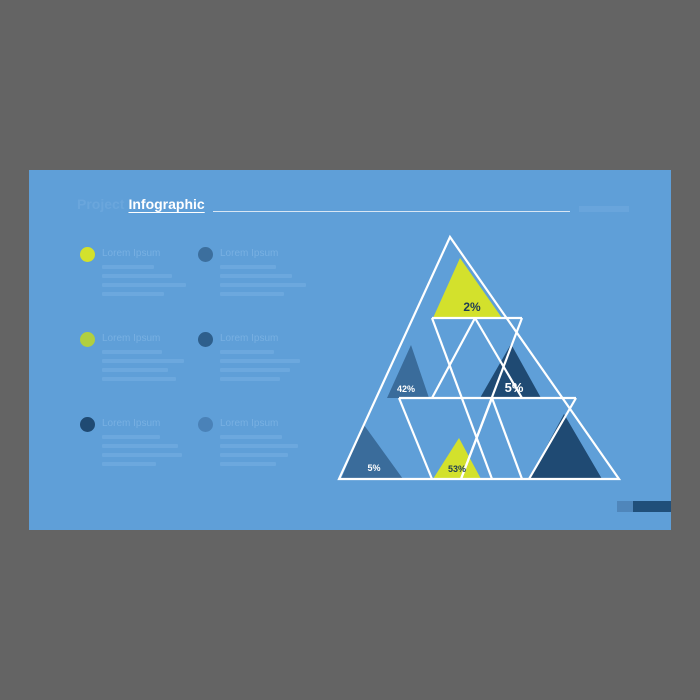 This screenshot has height=700, width=700. What do you see at coordinates (457, 458) in the screenshot?
I see `pyramid-segment-bottom-center` at bounding box center [457, 458].